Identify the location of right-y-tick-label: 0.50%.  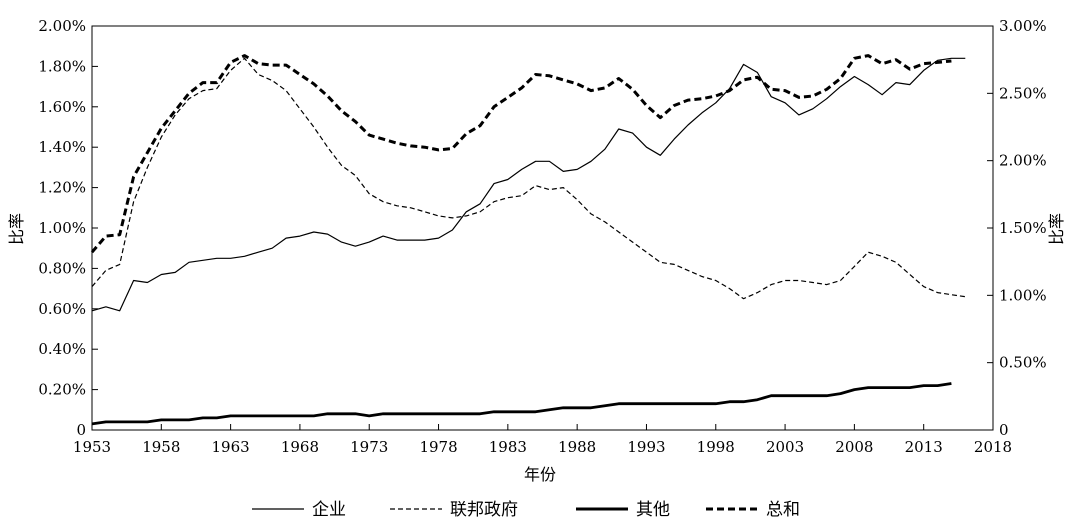
(1023, 363).